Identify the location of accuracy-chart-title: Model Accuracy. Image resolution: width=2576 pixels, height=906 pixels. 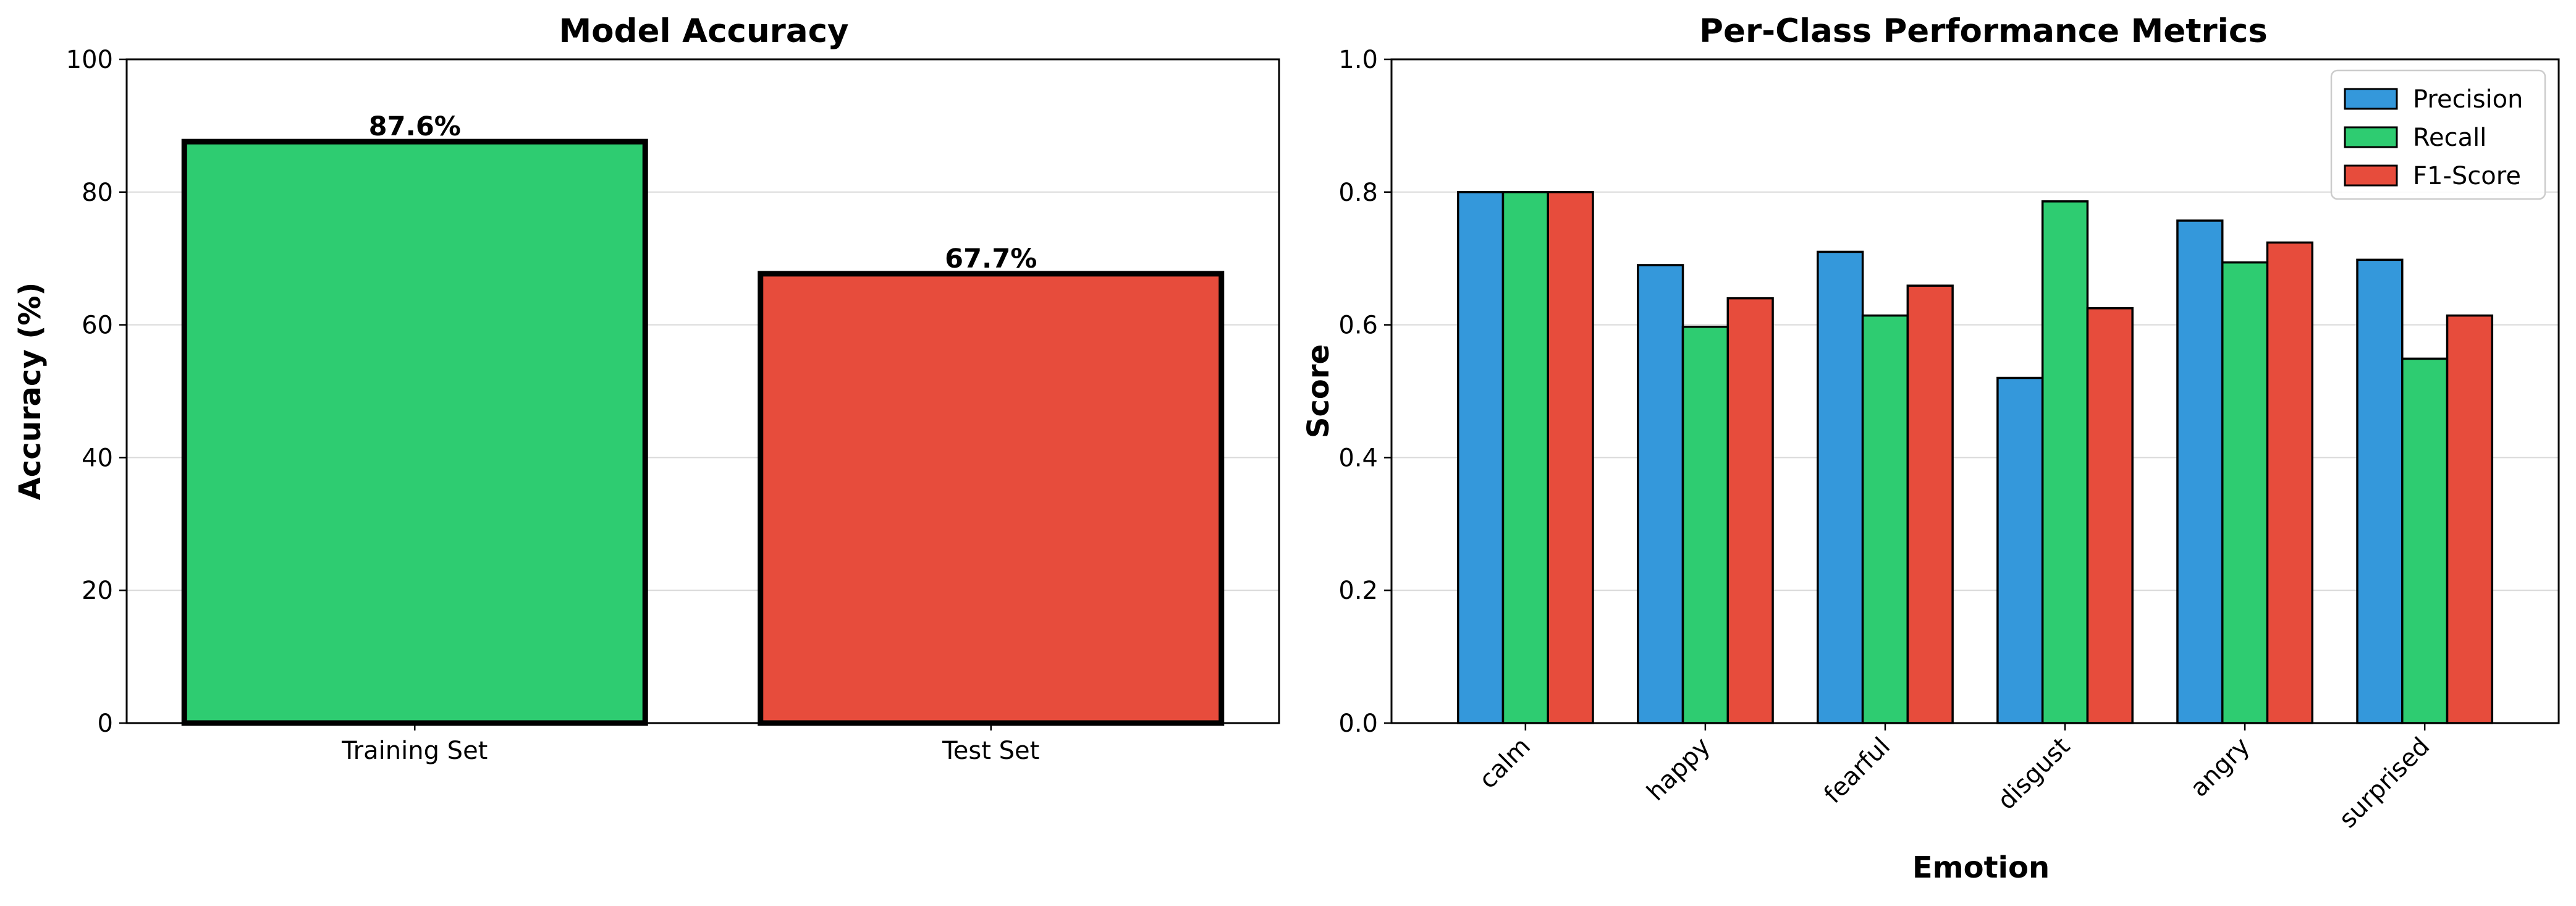
(703, 31).